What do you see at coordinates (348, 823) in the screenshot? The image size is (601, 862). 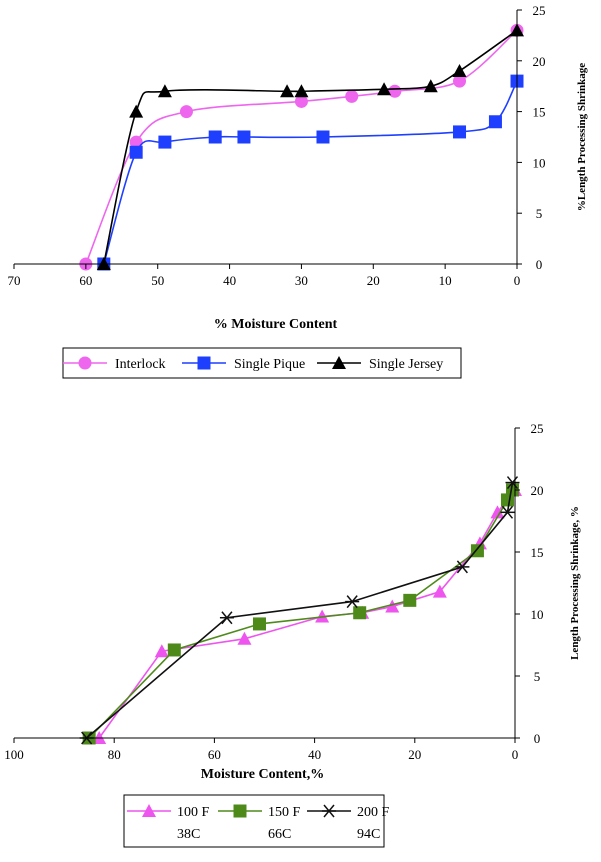 I see `legend-item: 200 F 94C` at bounding box center [348, 823].